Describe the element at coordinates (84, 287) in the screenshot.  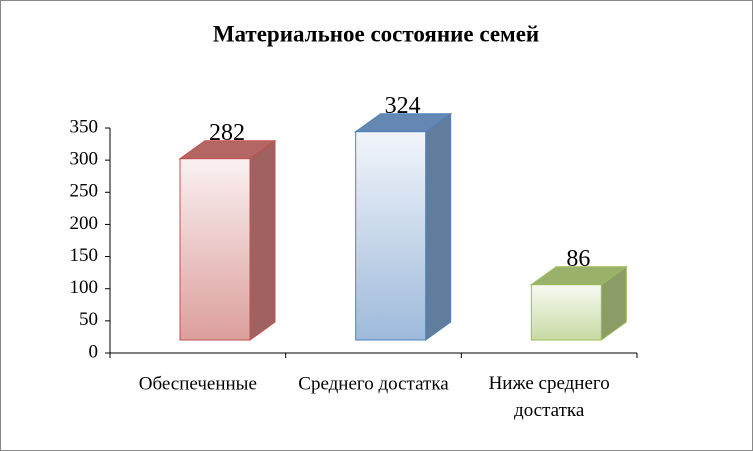
I see `y-tick-label: 100` at that location.